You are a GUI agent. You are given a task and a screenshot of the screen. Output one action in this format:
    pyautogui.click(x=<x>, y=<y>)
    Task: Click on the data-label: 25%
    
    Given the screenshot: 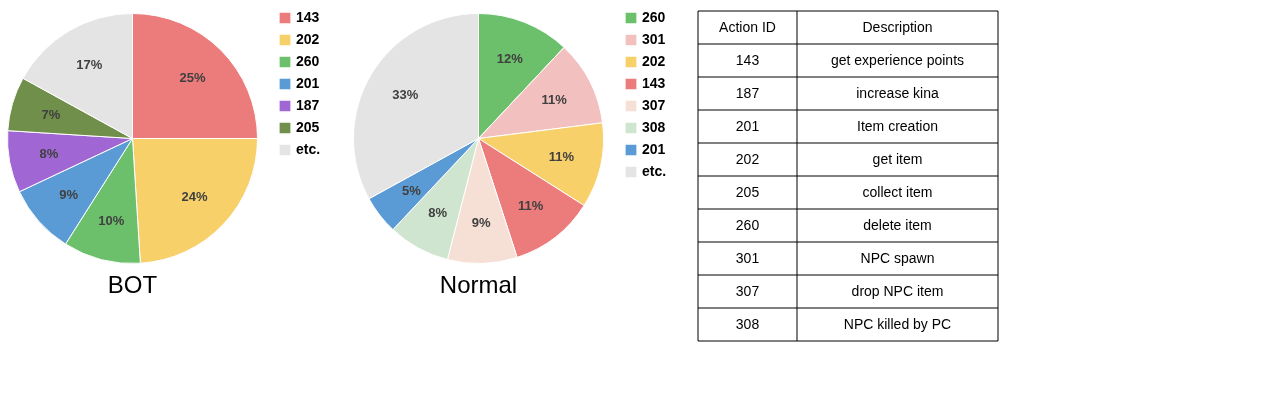 What is the action you would take?
    pyautogui.click(x=193, y=78)
    